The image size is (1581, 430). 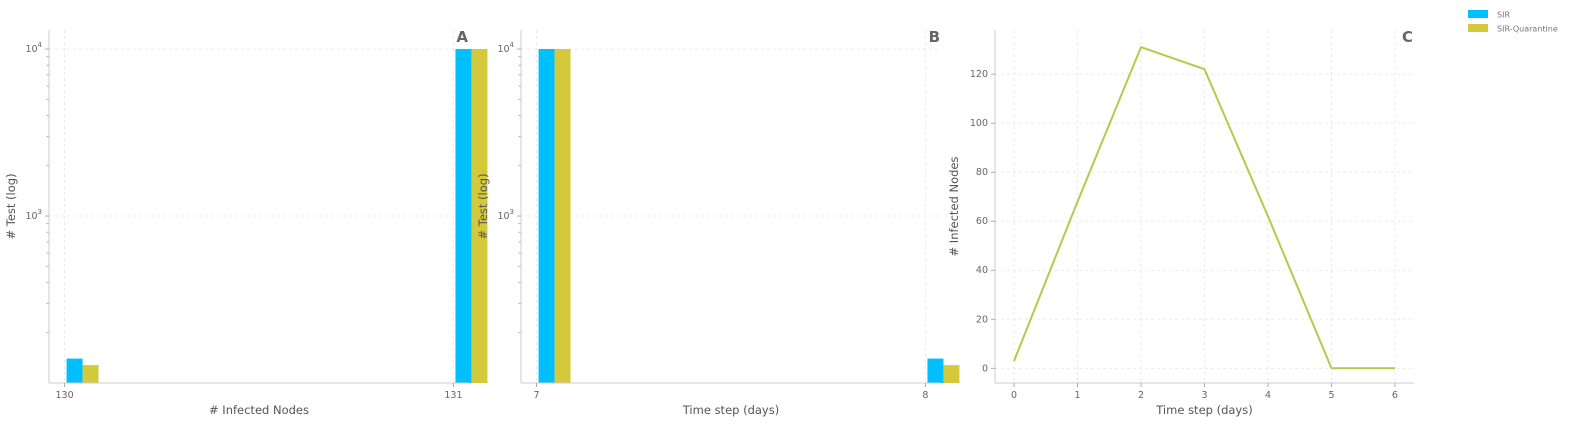 What do you see at coordinates (453, 395) in the screenshot?
I see `x-tick-label: 131` at bounding box center [453, 395].